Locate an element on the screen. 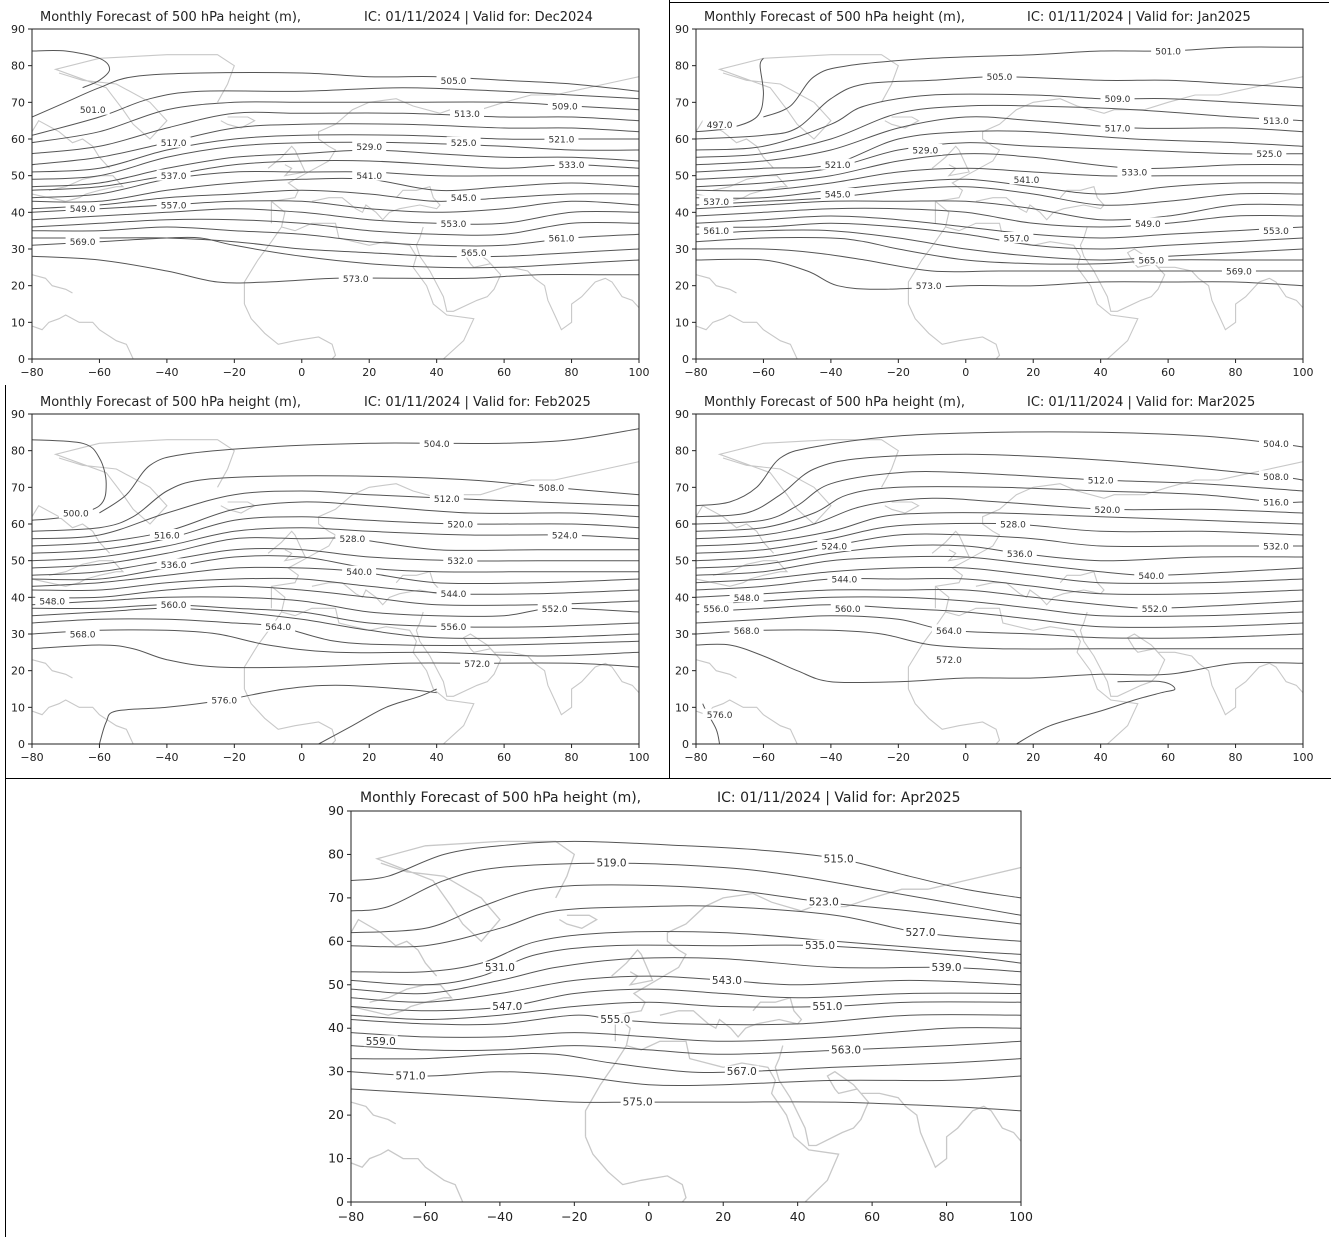 Image resolution: width=1331 pixels, height=1237 pixels. contour-label: 508.0 is located at coordinates (1276, 478).